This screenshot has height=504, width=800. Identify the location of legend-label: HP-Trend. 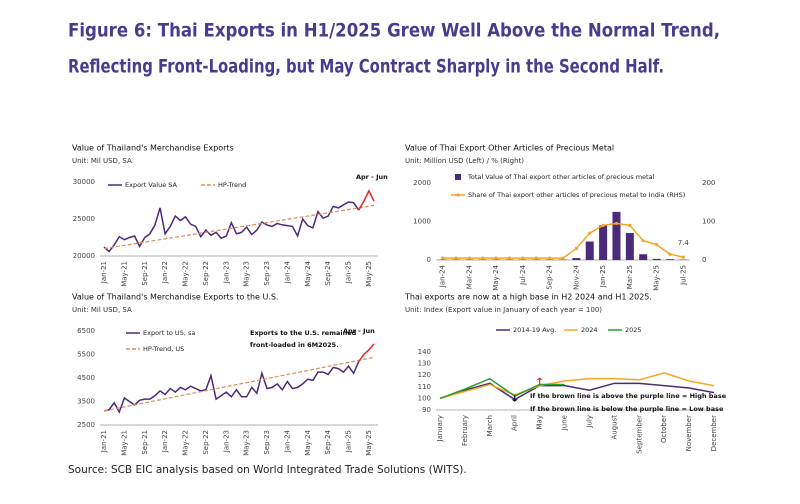
(232, 185).